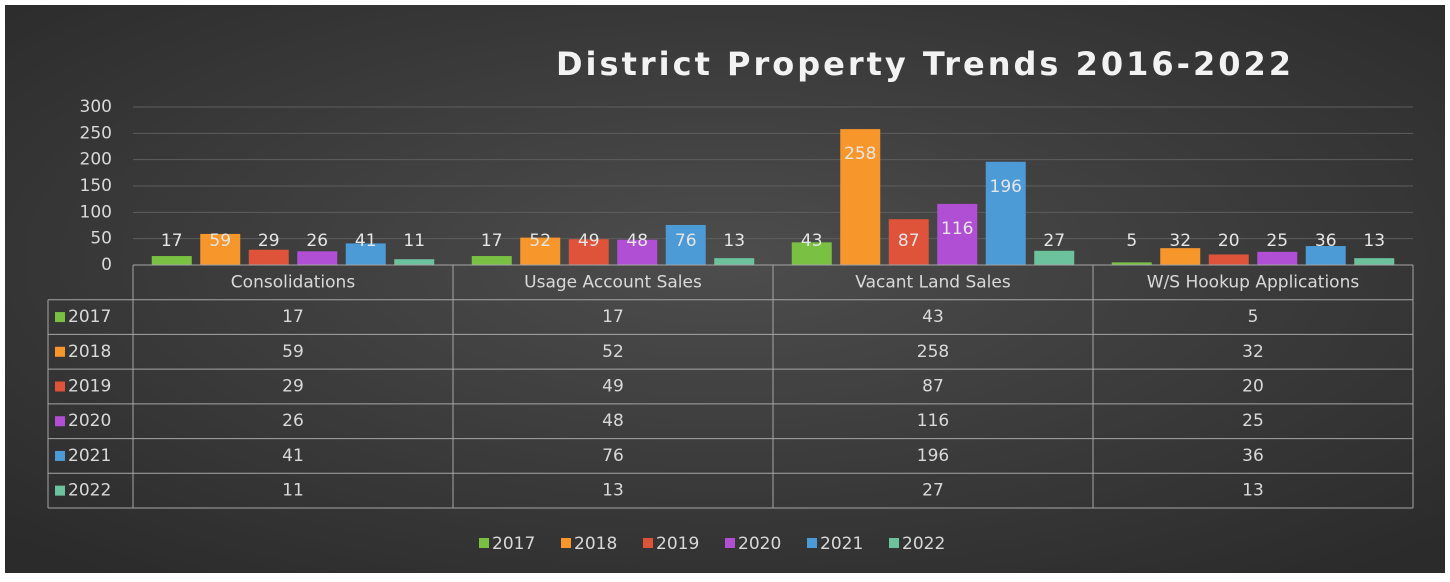  I want to click on data-label: 48, so click(637, 241).